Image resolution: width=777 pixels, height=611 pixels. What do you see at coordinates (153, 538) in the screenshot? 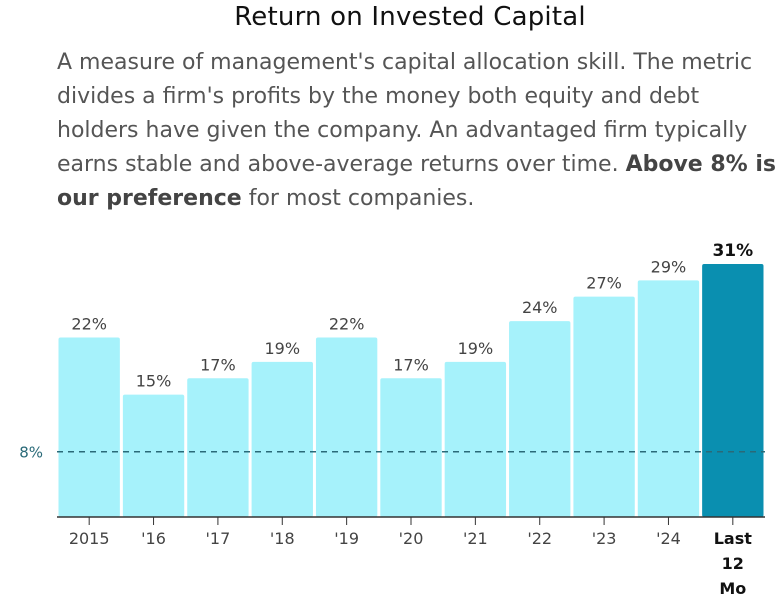
I see `x-tick-label: '16` at bounding box center [153, 538].